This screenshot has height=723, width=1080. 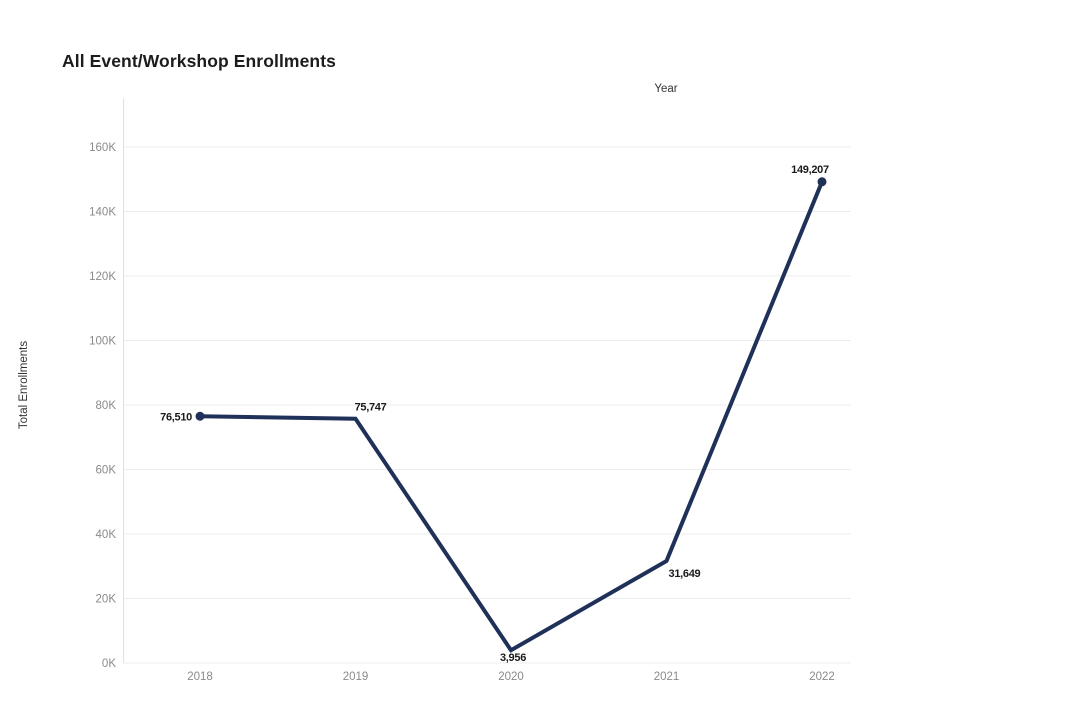 I want to click on data-label-2022: 149,207, so click(x=810, y=170).